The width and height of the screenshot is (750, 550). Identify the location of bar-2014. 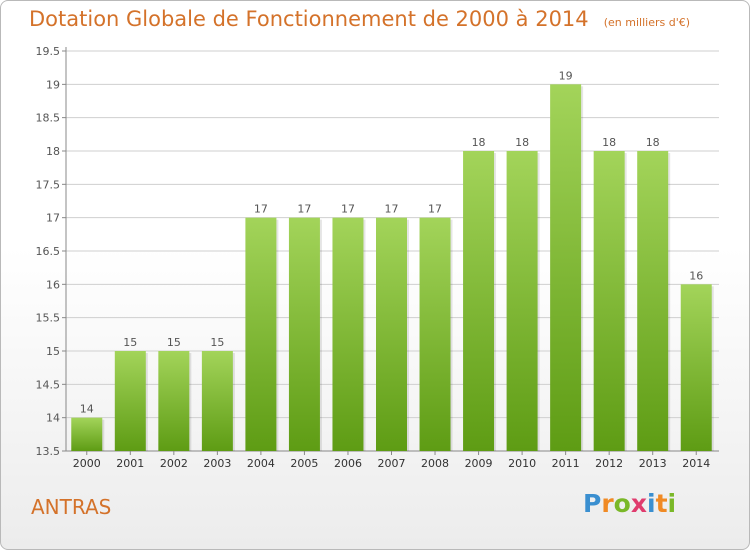
(696, 367).